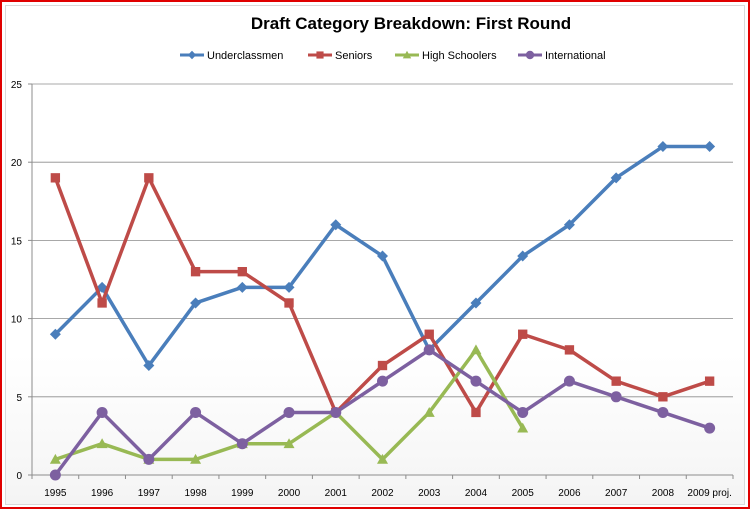 This screenshot has height=509, width=750. Describe the element at coordinates (575, 56) in the screenshot. I see `legend-label: International` at that location.